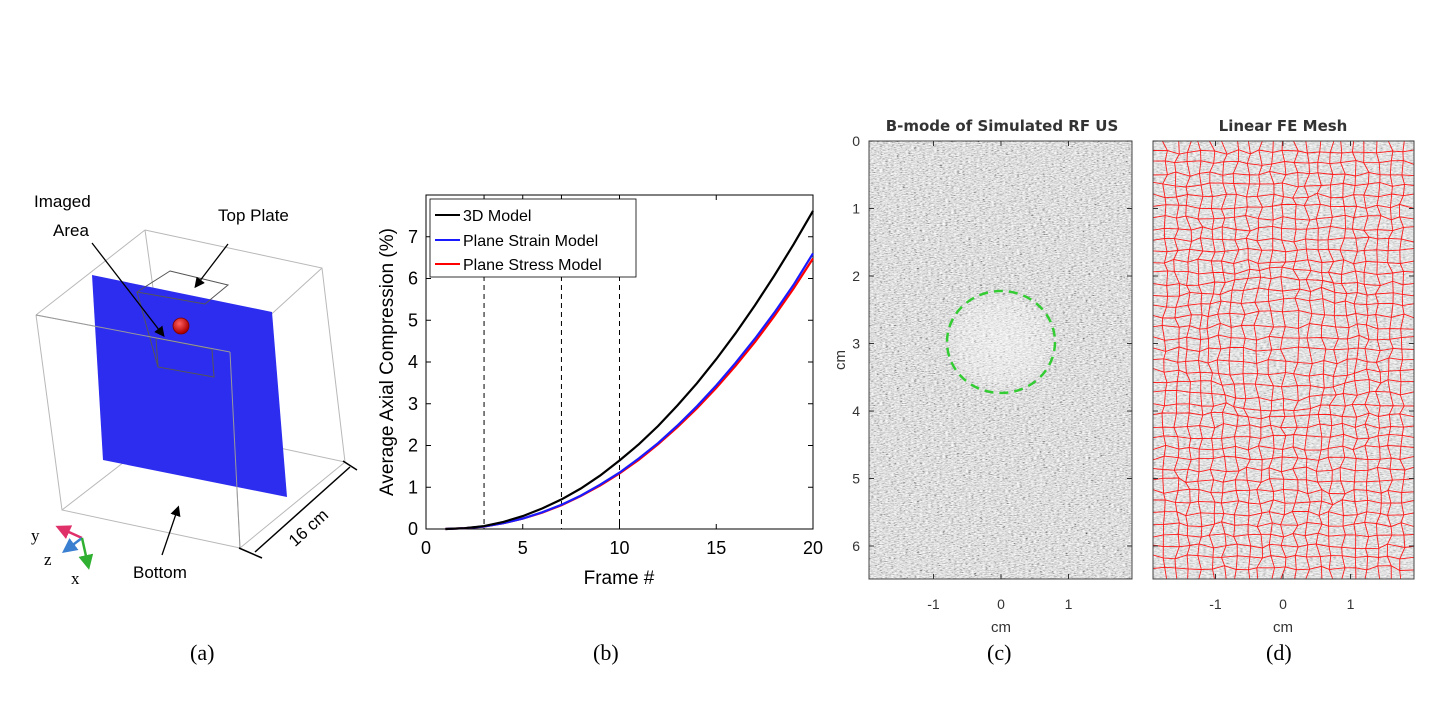 The height and width of the screenshot is (717, 1435). I want to click on panel-d: Linear FE Mesh -1 0 1 cm (d), so click(1283, 391).